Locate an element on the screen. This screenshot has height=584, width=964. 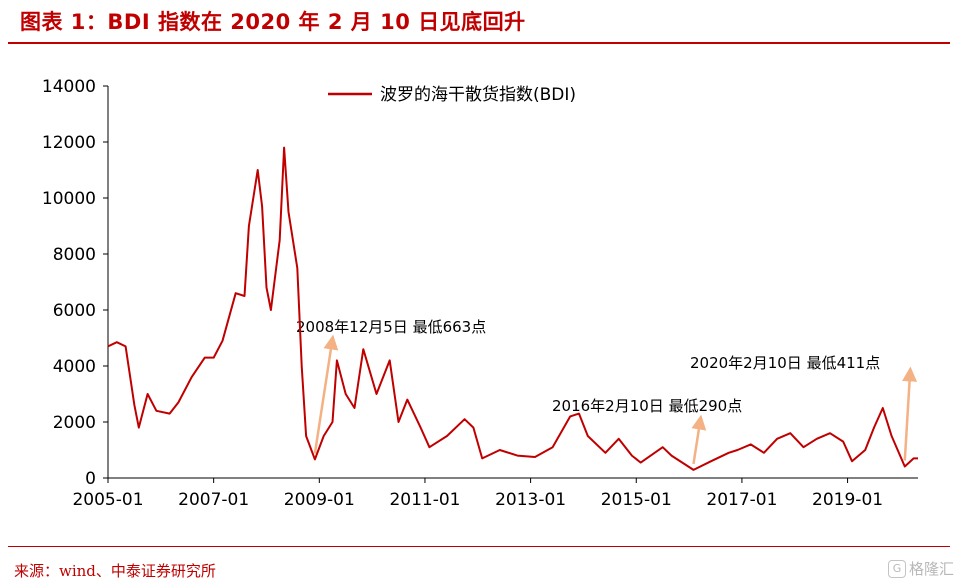
x-tick-label: 2009-01 is located at coordinates (319, 500).